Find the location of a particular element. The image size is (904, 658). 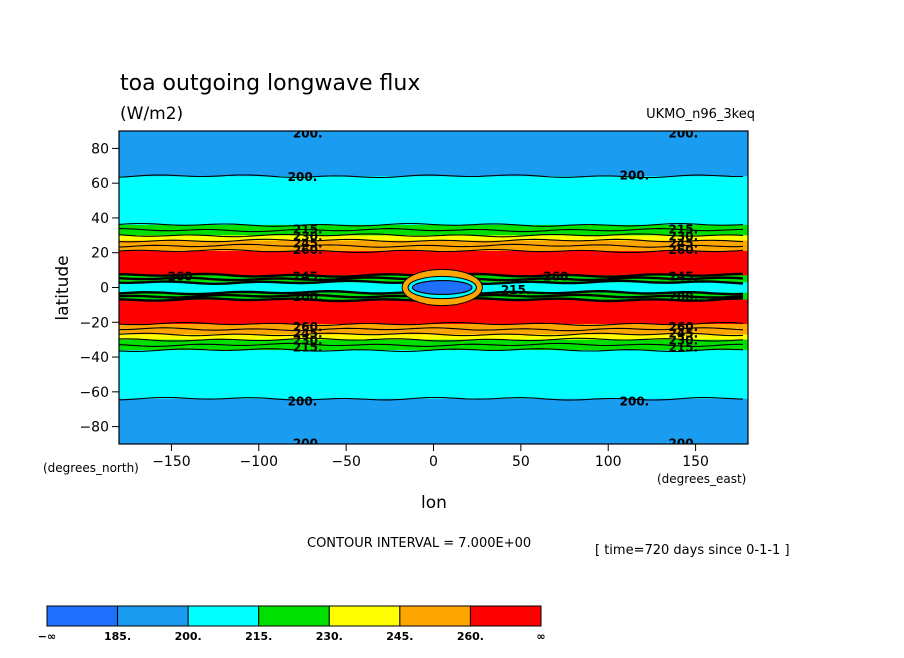

contour-label-6: 230. is located at coordinates (308, 236).